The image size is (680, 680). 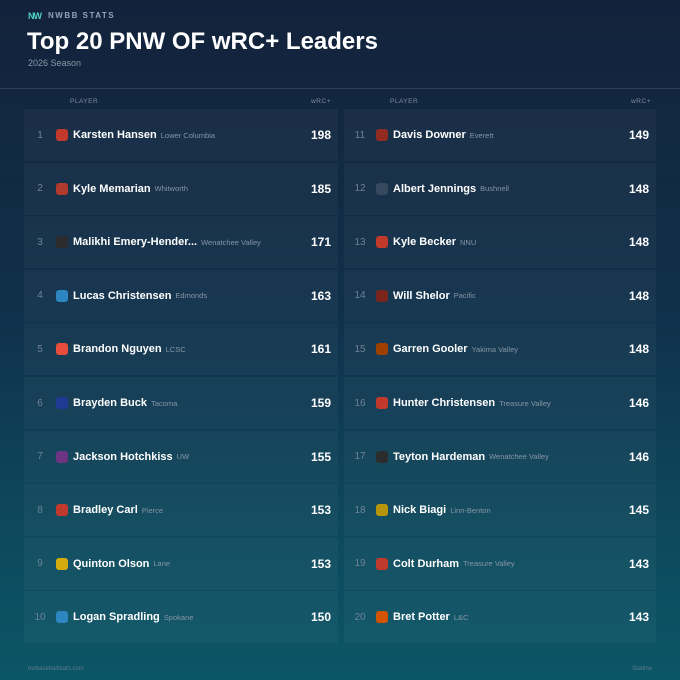 What do you see at coordinates (360, 564) in the screenshot?
I see `rank: 19` at bounding box center [360, 564].